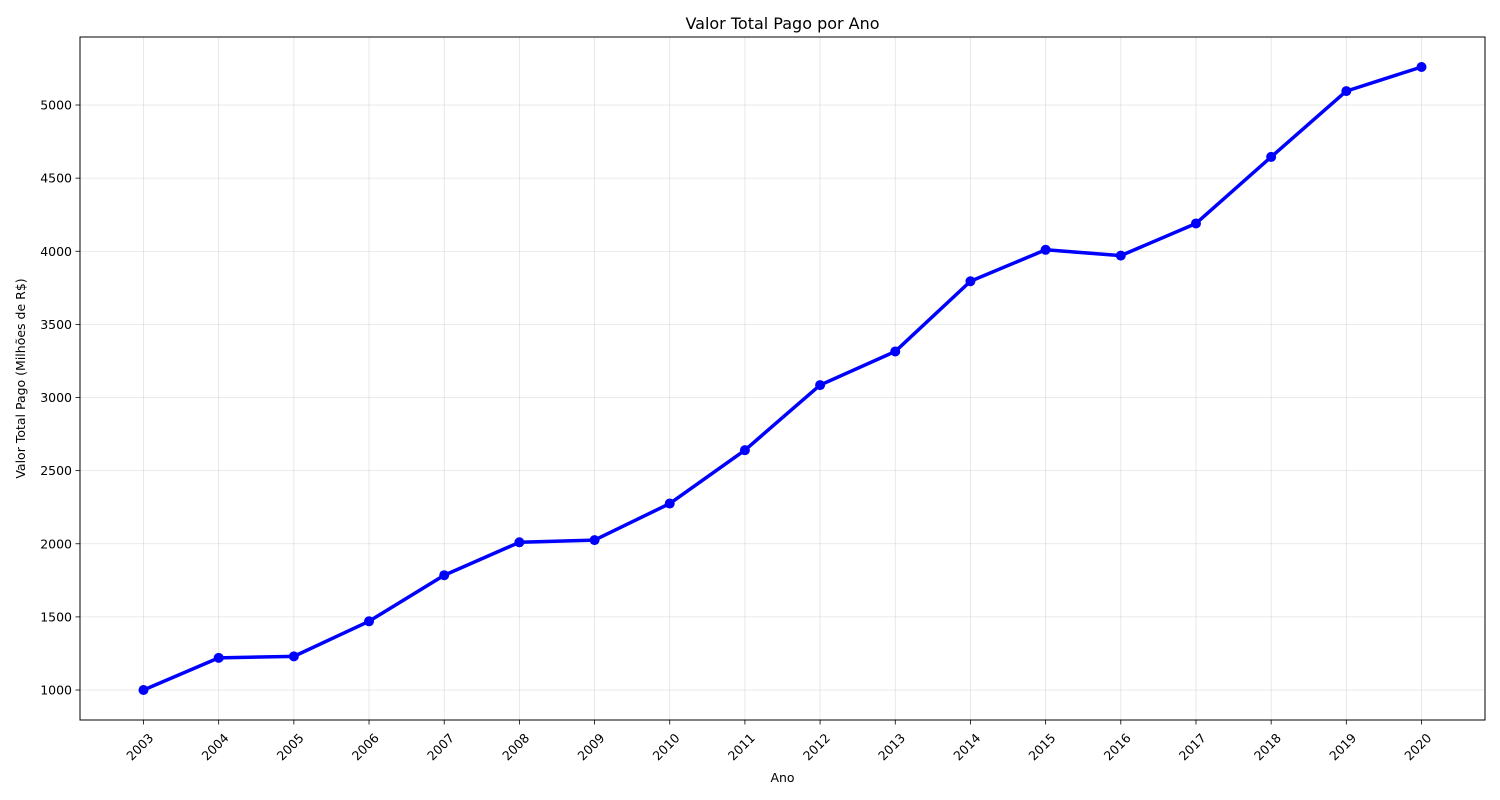  What do you see at coordinates (56, 397) in the screenshot?
I see `y-tick-label: 3000` at bounding box center [56, 397].